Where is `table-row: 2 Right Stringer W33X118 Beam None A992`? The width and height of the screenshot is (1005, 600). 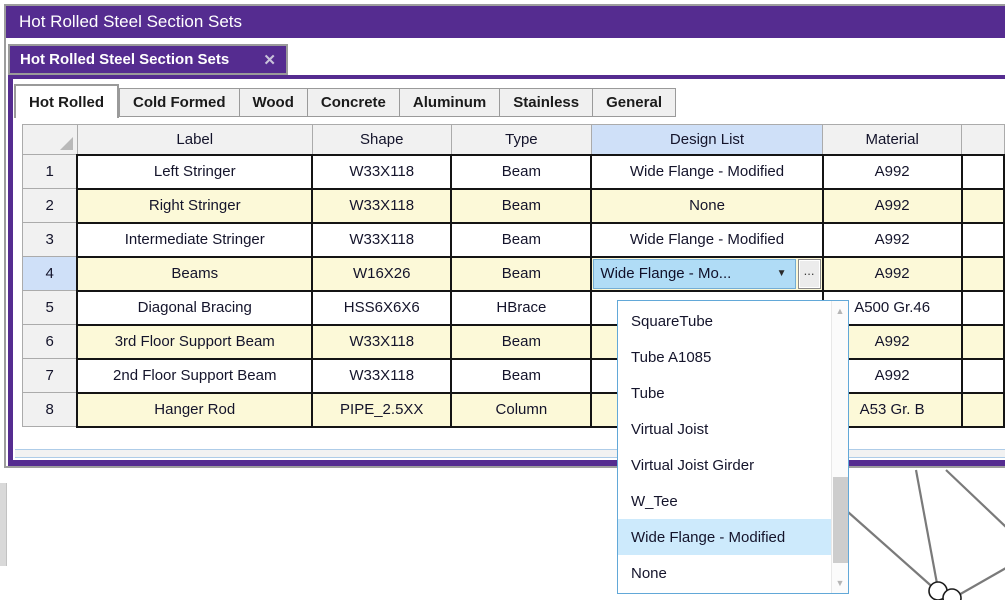
table-row: 2 Right Stringer W33X118 Beam None A992 is located at coordinates (513, 205).